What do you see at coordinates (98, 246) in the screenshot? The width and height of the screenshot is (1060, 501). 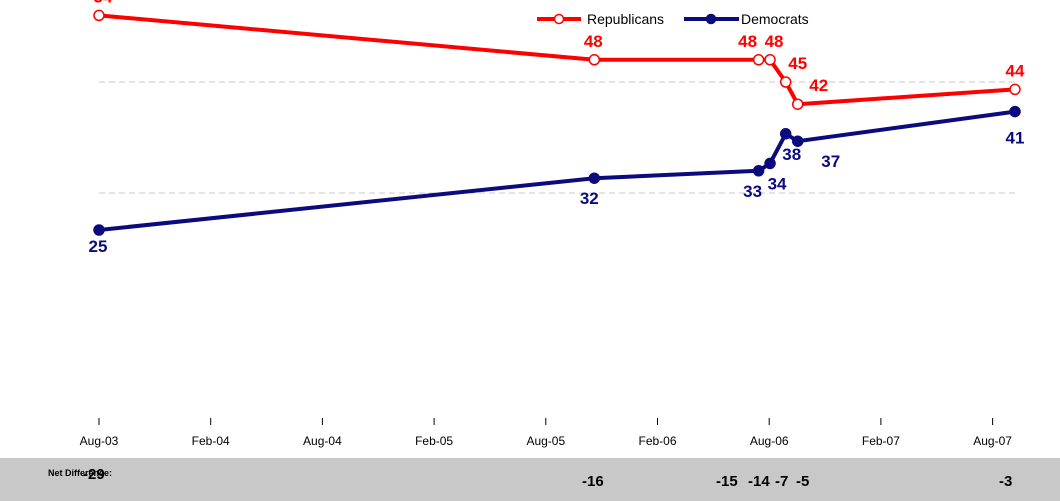 I see `democrats-data-label: 25` at bounding box center [98, 246].